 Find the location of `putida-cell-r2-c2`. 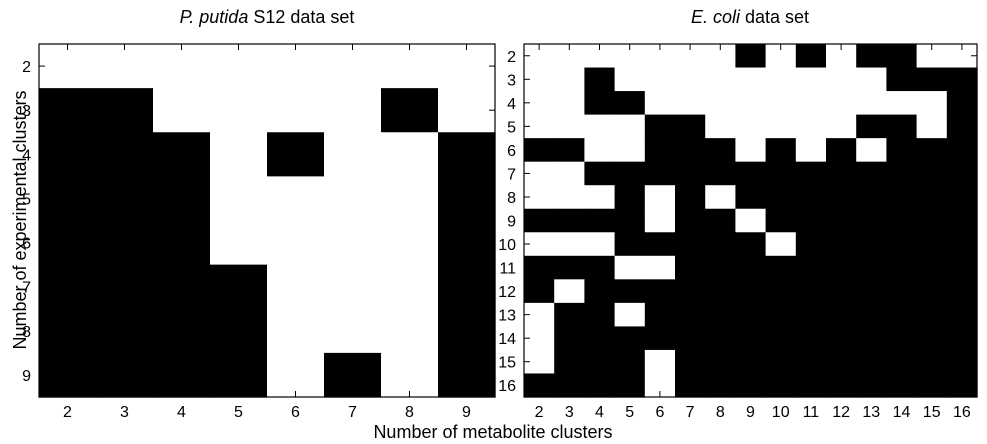

putida-cell-r2-c2 is located at coordinates (68, 66).